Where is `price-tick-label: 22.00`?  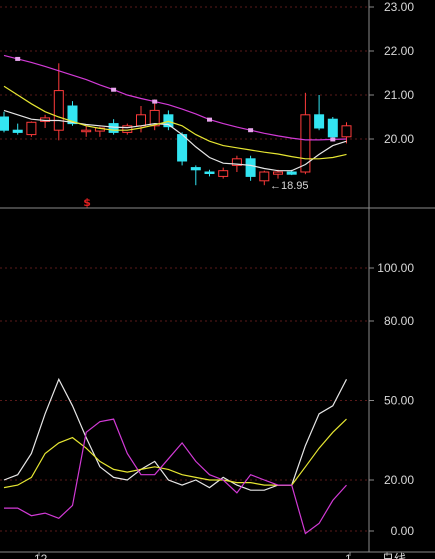
price-tick-label: 22.00 is located at coordinates (399, 51).